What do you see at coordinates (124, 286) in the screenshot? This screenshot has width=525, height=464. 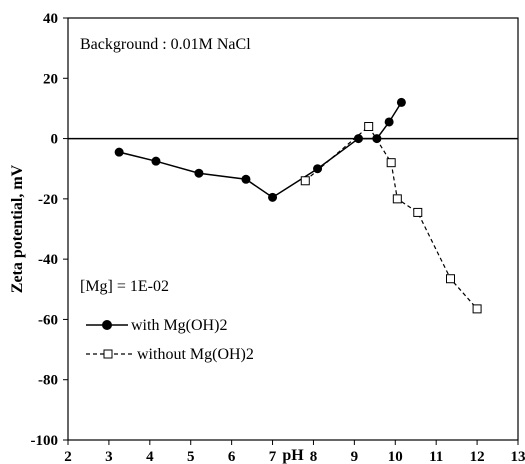 I see `mg-concentration-annotation: [Mg] = 1E-02` at bounding box center [124, 286].